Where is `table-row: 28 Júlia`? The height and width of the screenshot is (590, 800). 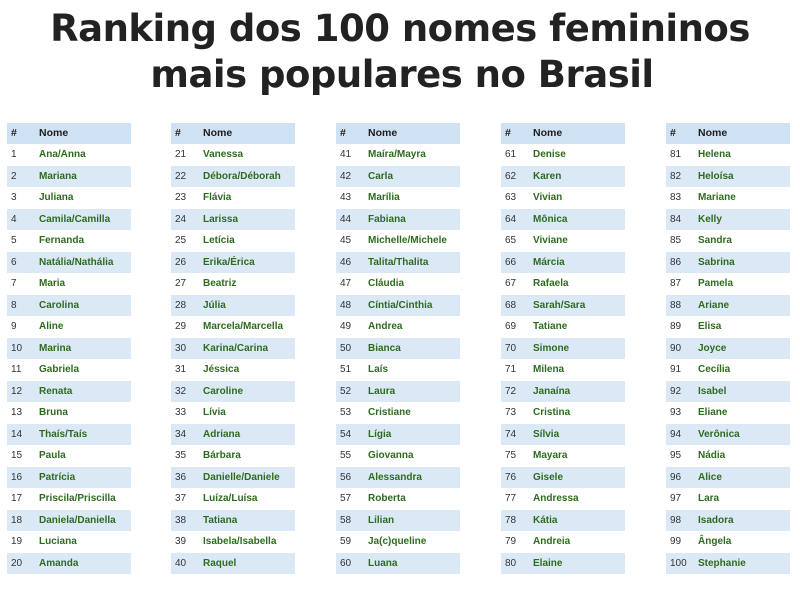 table-row: 28 Júlia is located at coordinates (233, 305).